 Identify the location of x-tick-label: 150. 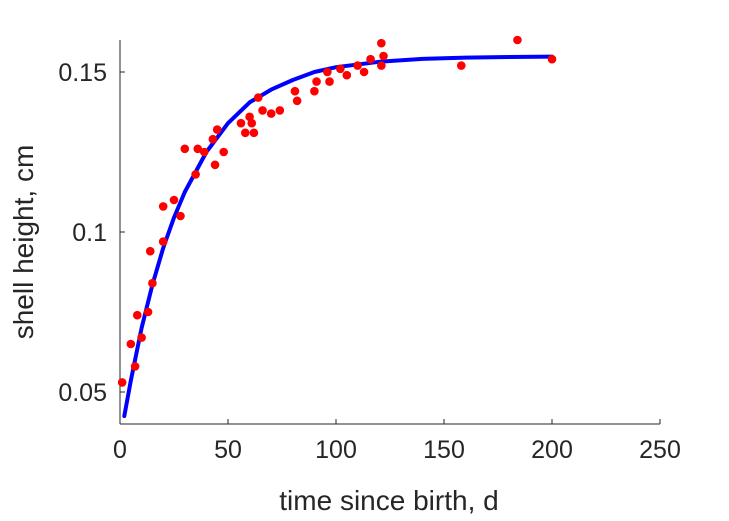
(444, 450).